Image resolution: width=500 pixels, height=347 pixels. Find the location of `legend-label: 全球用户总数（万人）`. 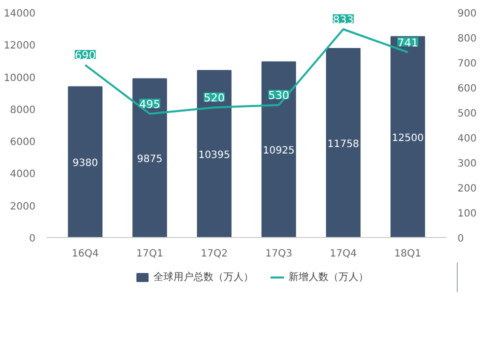

legend-label: 全球用户总数（万人） is located at coordinates (204, 277).